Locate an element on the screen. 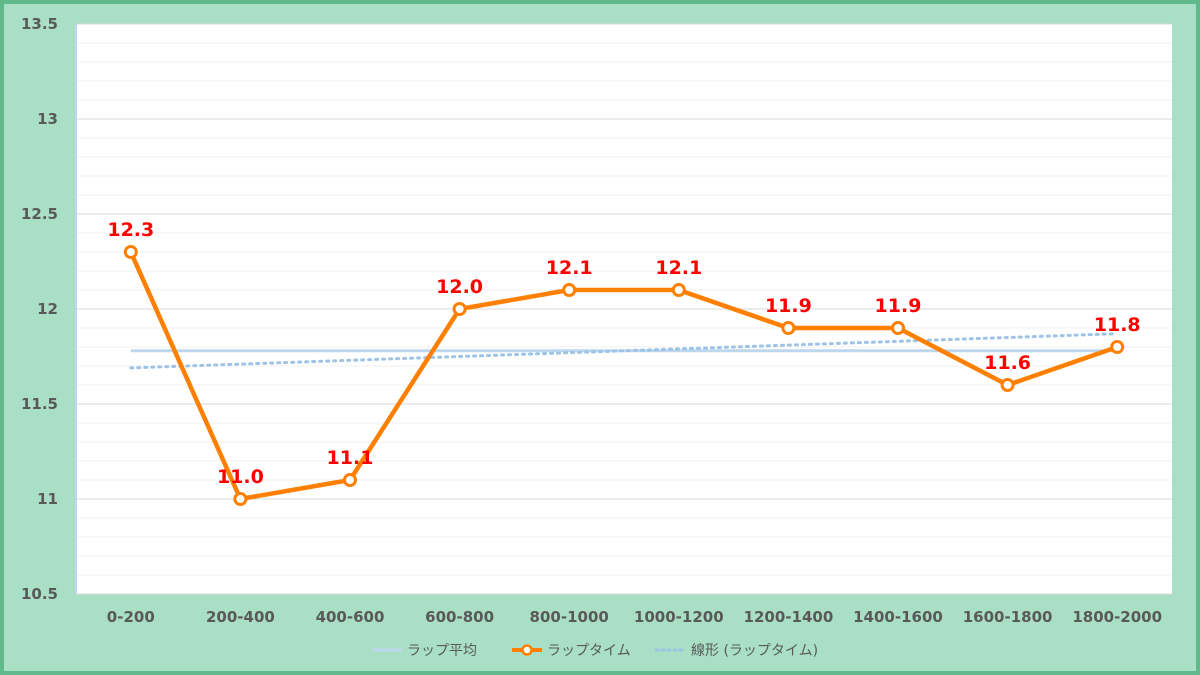 The image size is (1200, 675). x-tick-label: 1800-2000 is located at coordinates (1117, 617).